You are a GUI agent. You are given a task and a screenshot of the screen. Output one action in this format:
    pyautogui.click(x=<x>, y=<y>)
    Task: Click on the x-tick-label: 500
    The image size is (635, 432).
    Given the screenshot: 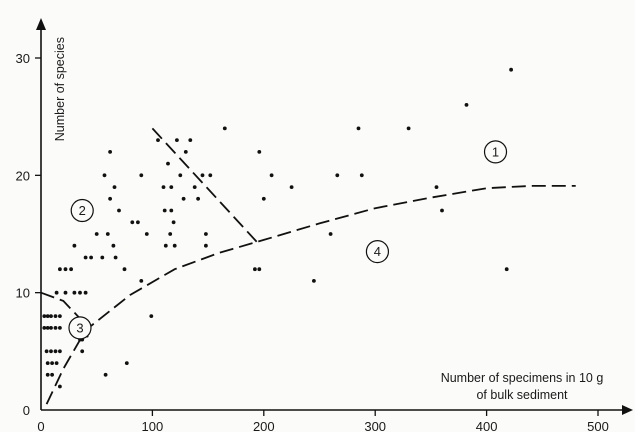 What is the action you would take?
    pyautogui.click(x=598, y=425)
    